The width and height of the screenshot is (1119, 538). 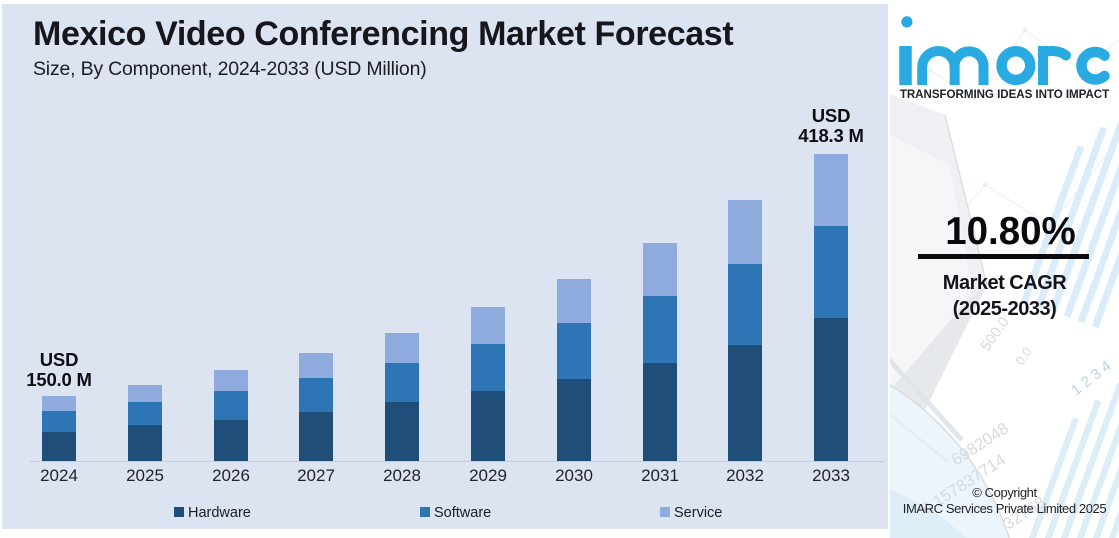 I want to click on svg-text: 1 2 3 4, so click(x=1091, y=379).